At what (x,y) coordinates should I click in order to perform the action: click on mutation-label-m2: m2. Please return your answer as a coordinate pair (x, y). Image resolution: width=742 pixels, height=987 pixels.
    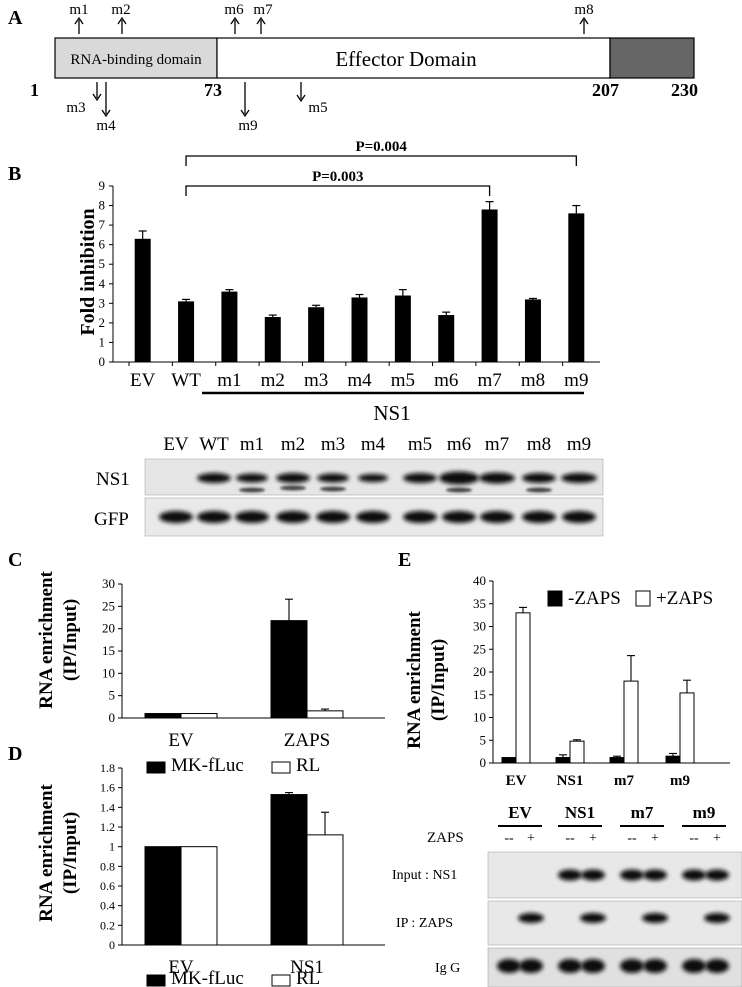
    Looking at the image, I should click on (120, 10).